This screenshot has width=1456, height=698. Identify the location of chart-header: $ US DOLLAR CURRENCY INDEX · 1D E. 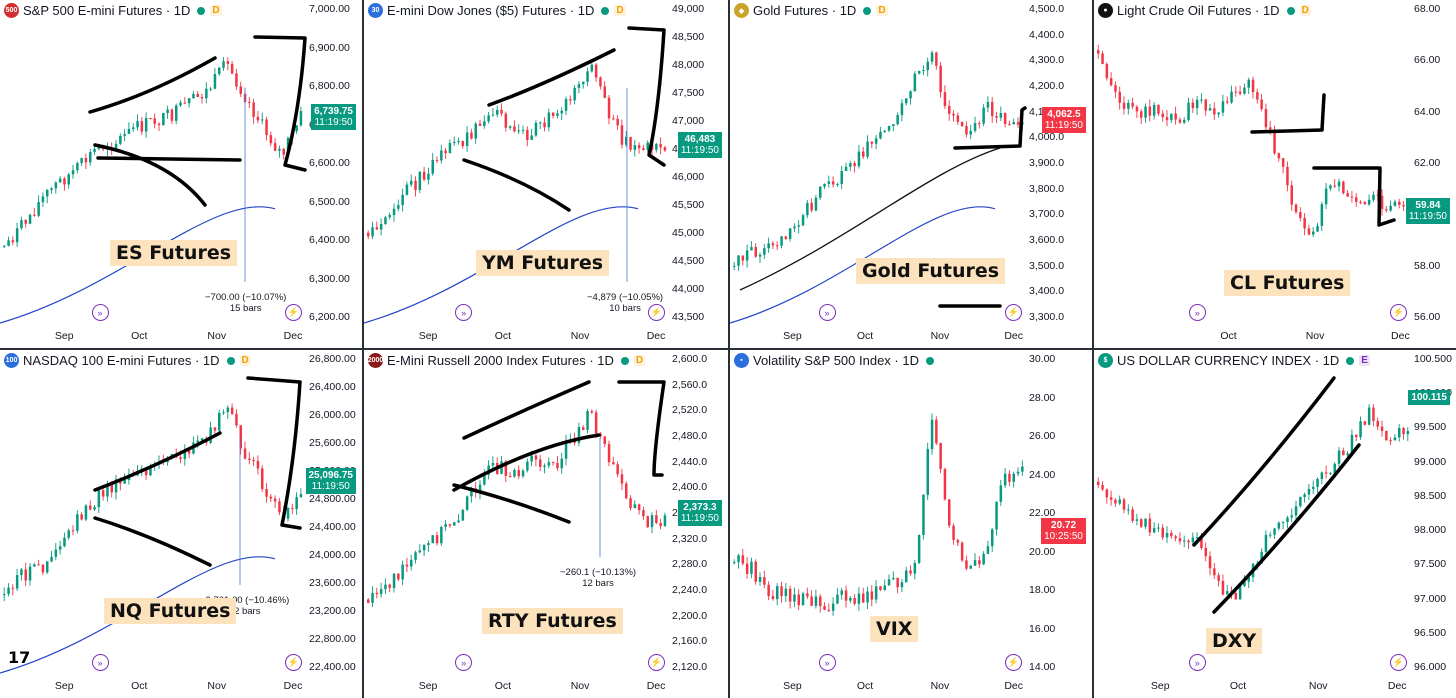
(1234, 360).